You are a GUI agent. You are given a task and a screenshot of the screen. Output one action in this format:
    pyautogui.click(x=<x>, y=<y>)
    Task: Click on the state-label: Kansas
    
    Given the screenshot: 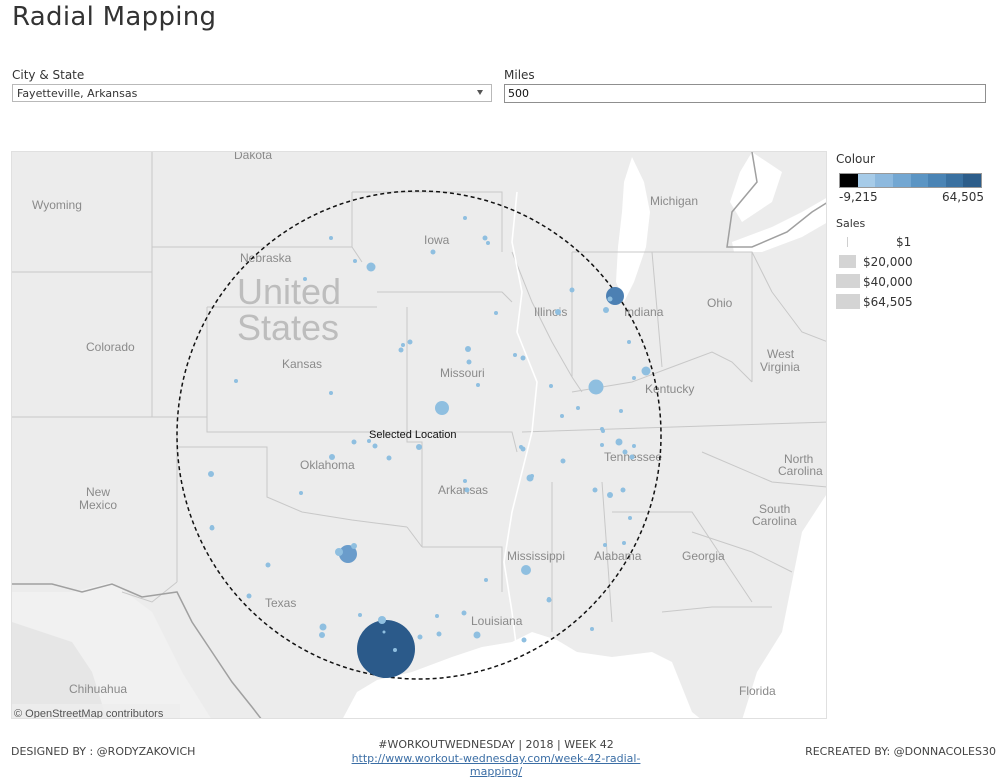 What is the action you would take?
    pyautogui.click(x=302, y=364)
    